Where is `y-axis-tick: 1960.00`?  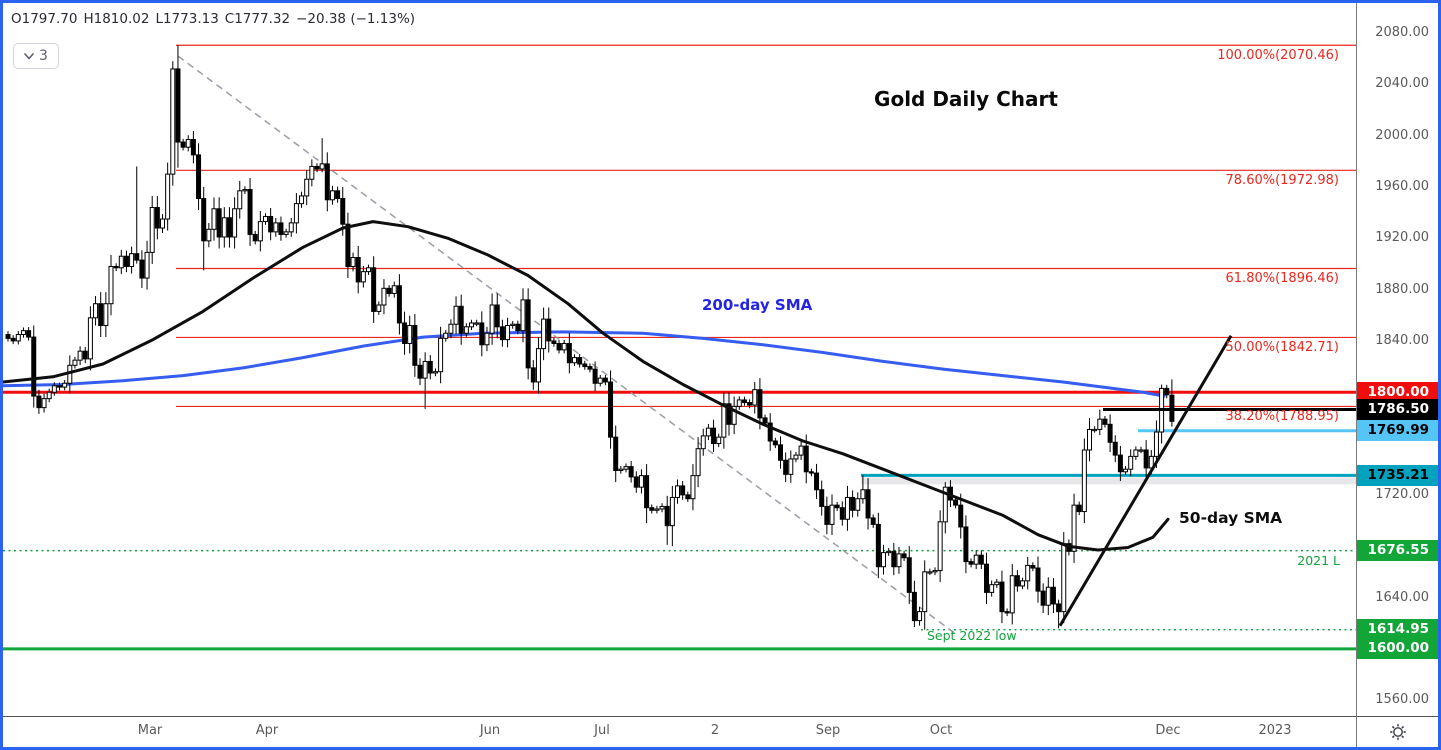
y-axis-tick: 1960.00 is located at coordinates (1402, 186).